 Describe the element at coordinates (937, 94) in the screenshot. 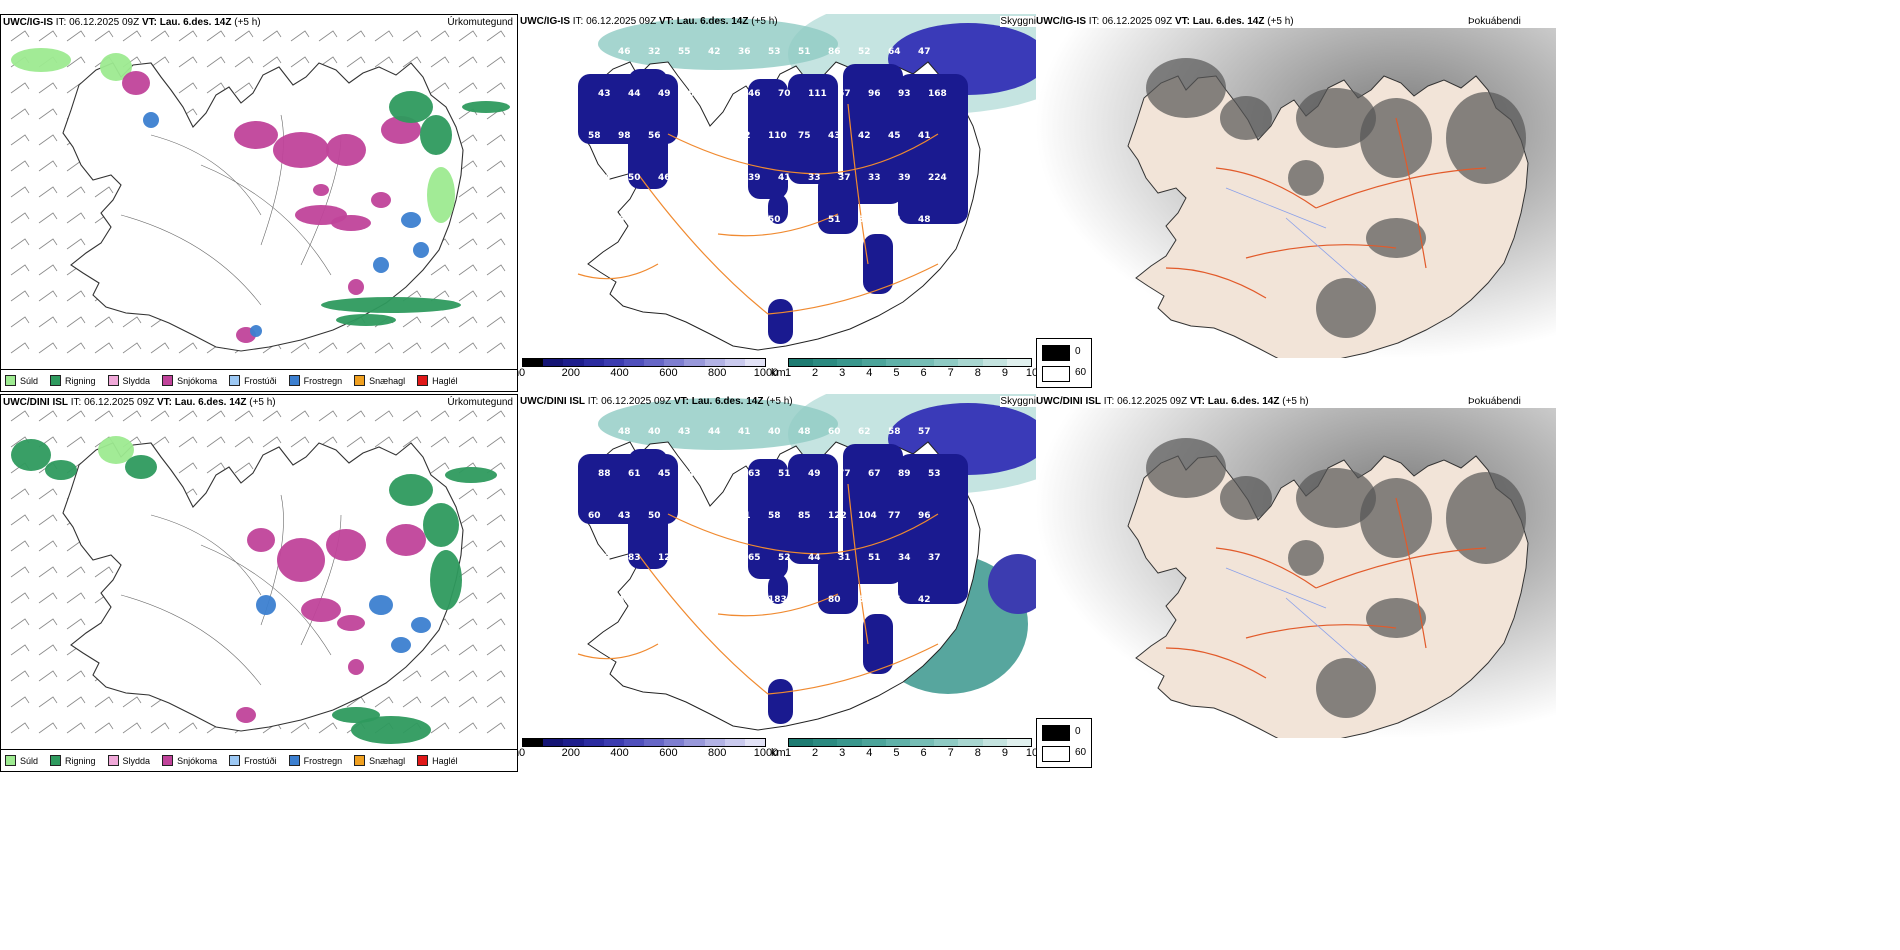

I see `visibility-value: 168` at that location.